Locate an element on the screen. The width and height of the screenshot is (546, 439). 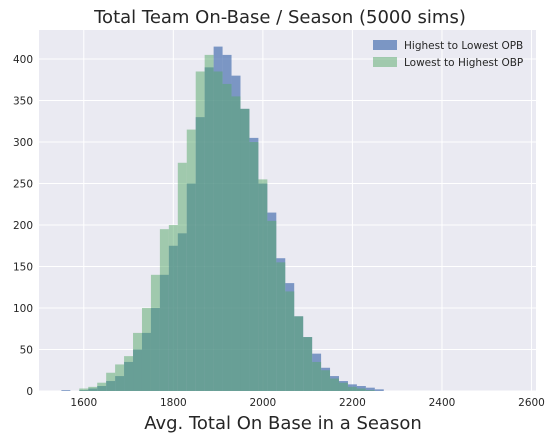
y-tick-label: 200 is located at coordinates (23, 226).